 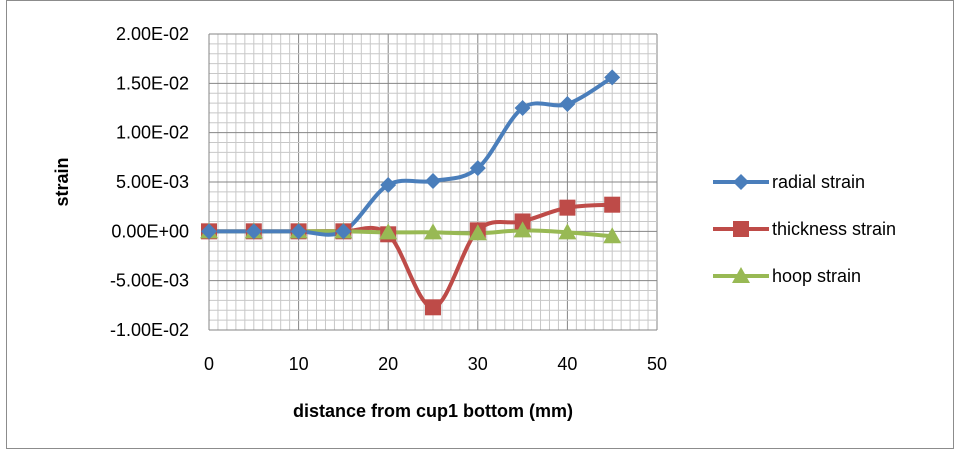 What do you see at coordinates (433, 411) in the screenshot?
I see `x-axis-title: distance from cup1 bottom (mm)` at bounding box center [433, 411].